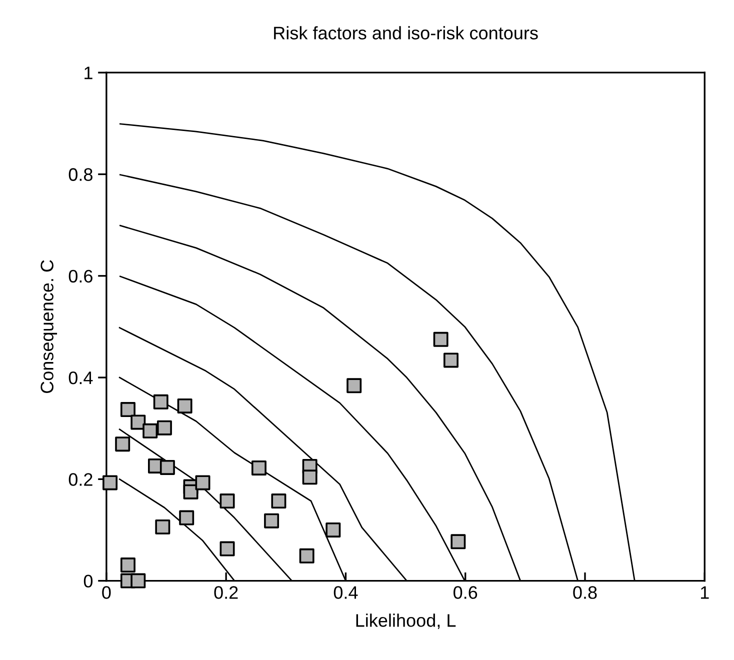 The image size is (734, 660). I want to click on x-tick-label: 0.6, so click(466, 592).